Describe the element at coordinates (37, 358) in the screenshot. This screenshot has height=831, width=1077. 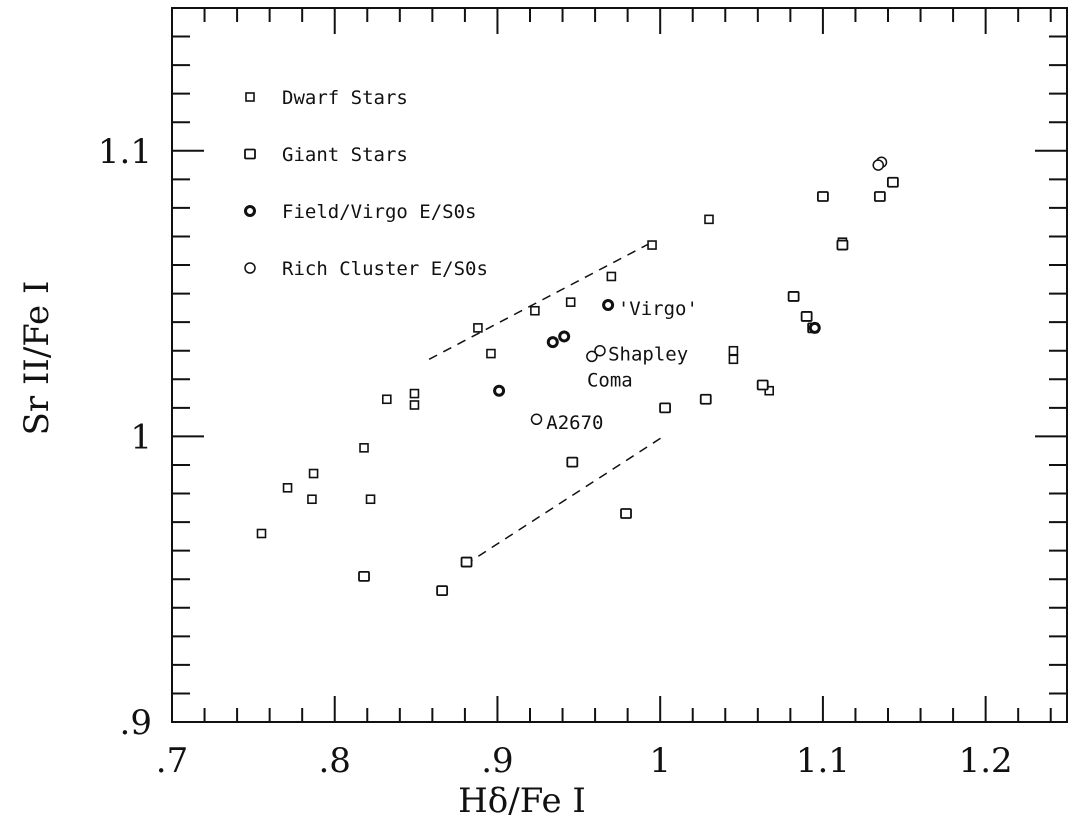
I see `y-axis-title: Sr II/Fe I` at that location.